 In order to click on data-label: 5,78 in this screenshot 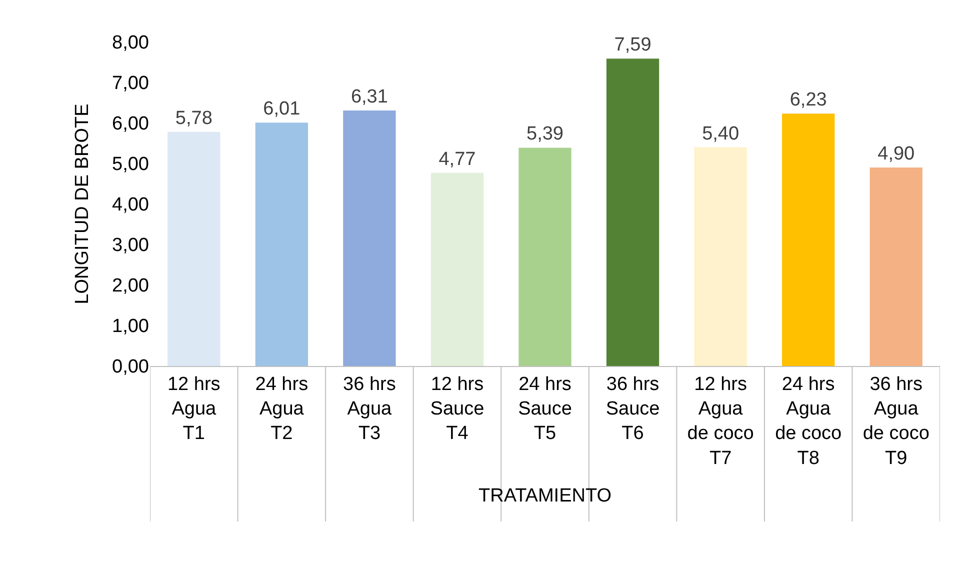, I will do `click(193, 118)`.